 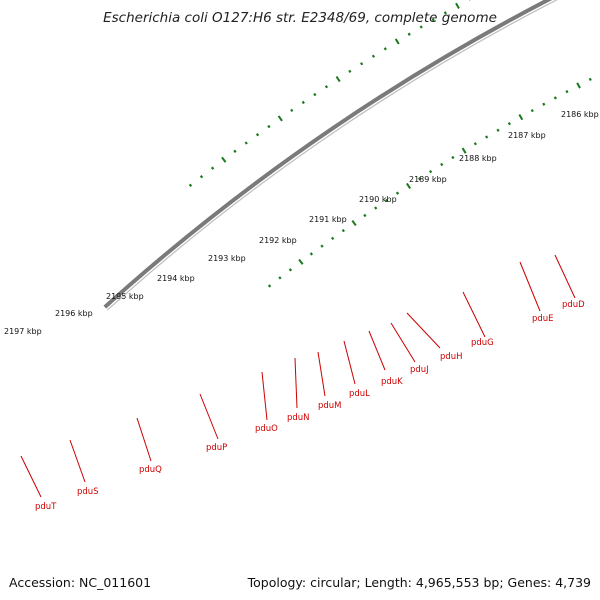 I want to click on gene-label: pduP, so click(x=216, y=448).